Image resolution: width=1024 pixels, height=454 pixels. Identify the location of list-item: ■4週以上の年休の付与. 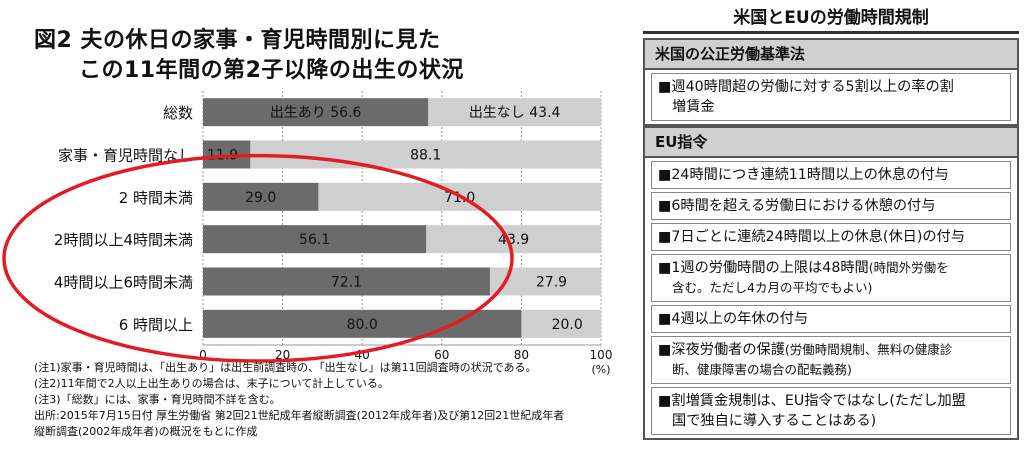
(831, 319).